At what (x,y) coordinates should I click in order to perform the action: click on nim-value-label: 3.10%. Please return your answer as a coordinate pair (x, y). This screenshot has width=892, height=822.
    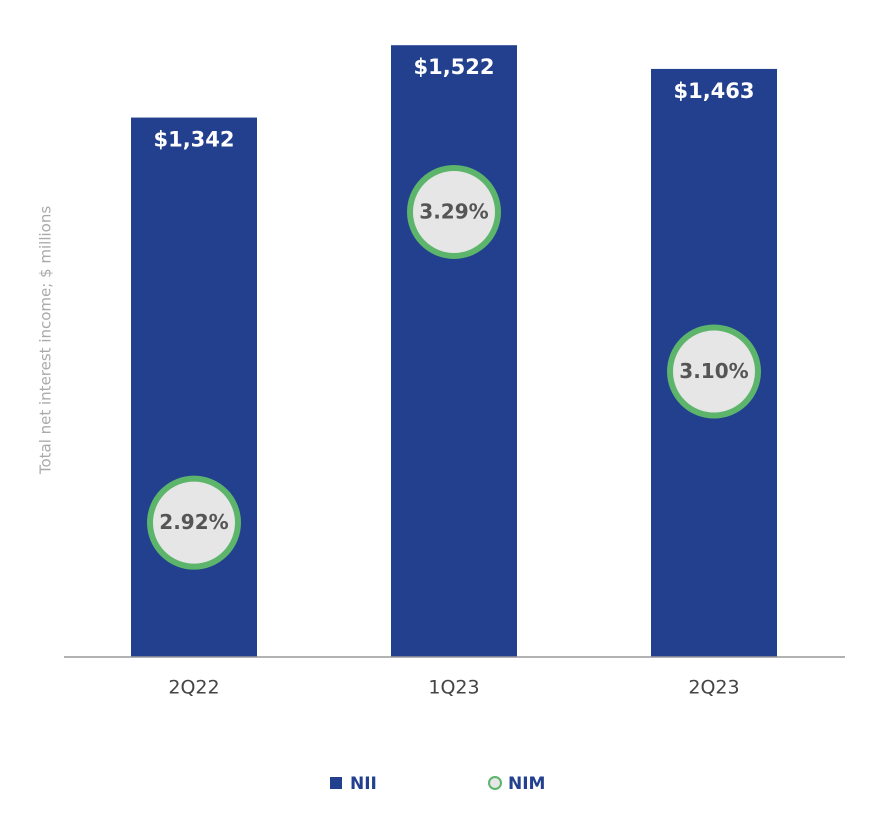
    Looking at the image, I should click on (713, 371).